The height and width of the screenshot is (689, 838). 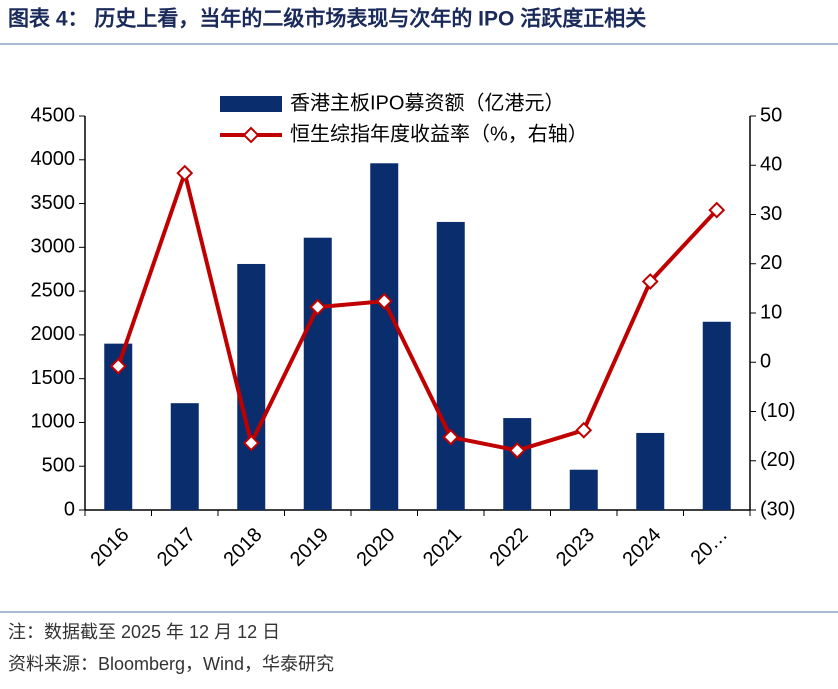 I want to click on y2-tick-label: (30), so click(x=778, y=509).